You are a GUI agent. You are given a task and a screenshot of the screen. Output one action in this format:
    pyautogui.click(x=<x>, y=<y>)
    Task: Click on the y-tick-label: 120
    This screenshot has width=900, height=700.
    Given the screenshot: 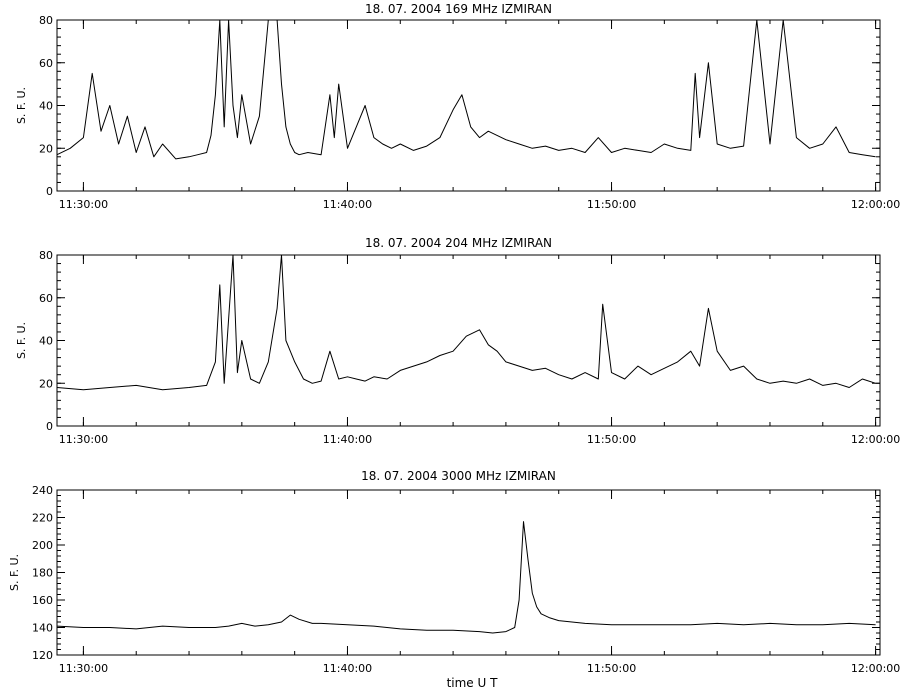 What is the action you would take?
    pyautogui.click(x=42, y=655)
    